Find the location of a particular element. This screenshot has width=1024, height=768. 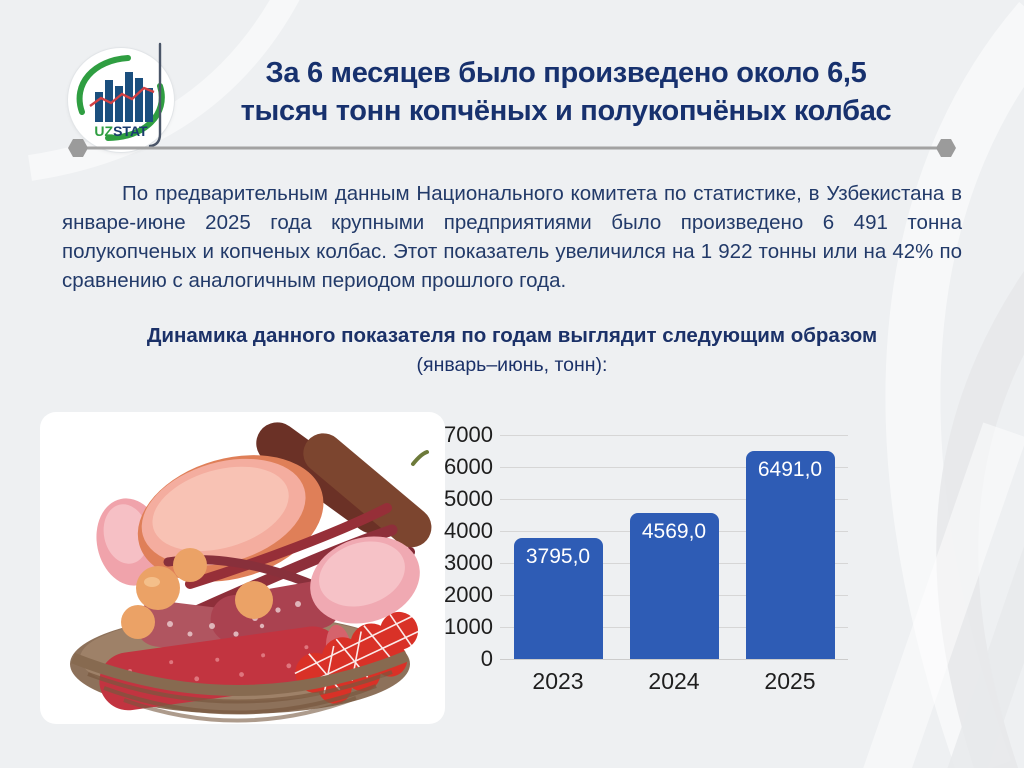

section-heading-sub: (январь–июнь, тонн): is located at coordinates (512, 365).